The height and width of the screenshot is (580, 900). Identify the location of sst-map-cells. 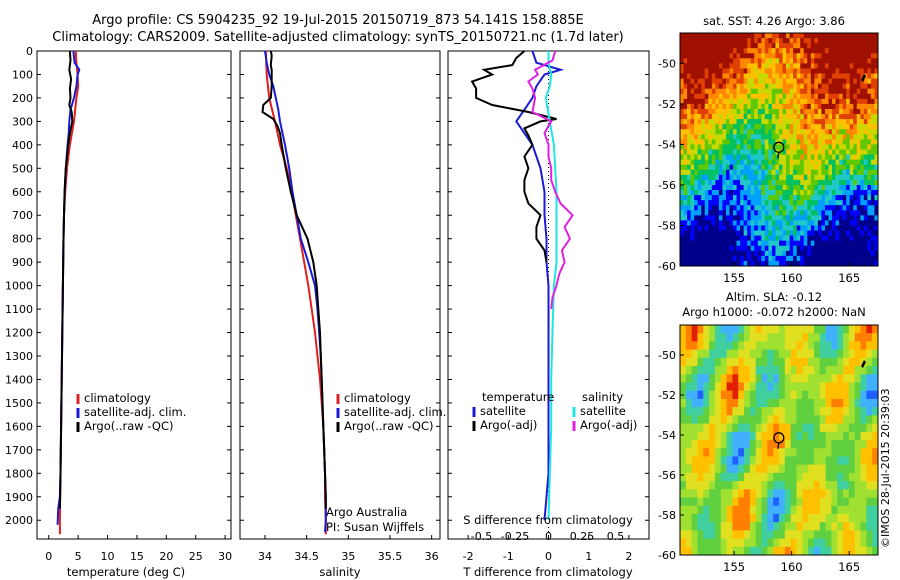
(779, 150).